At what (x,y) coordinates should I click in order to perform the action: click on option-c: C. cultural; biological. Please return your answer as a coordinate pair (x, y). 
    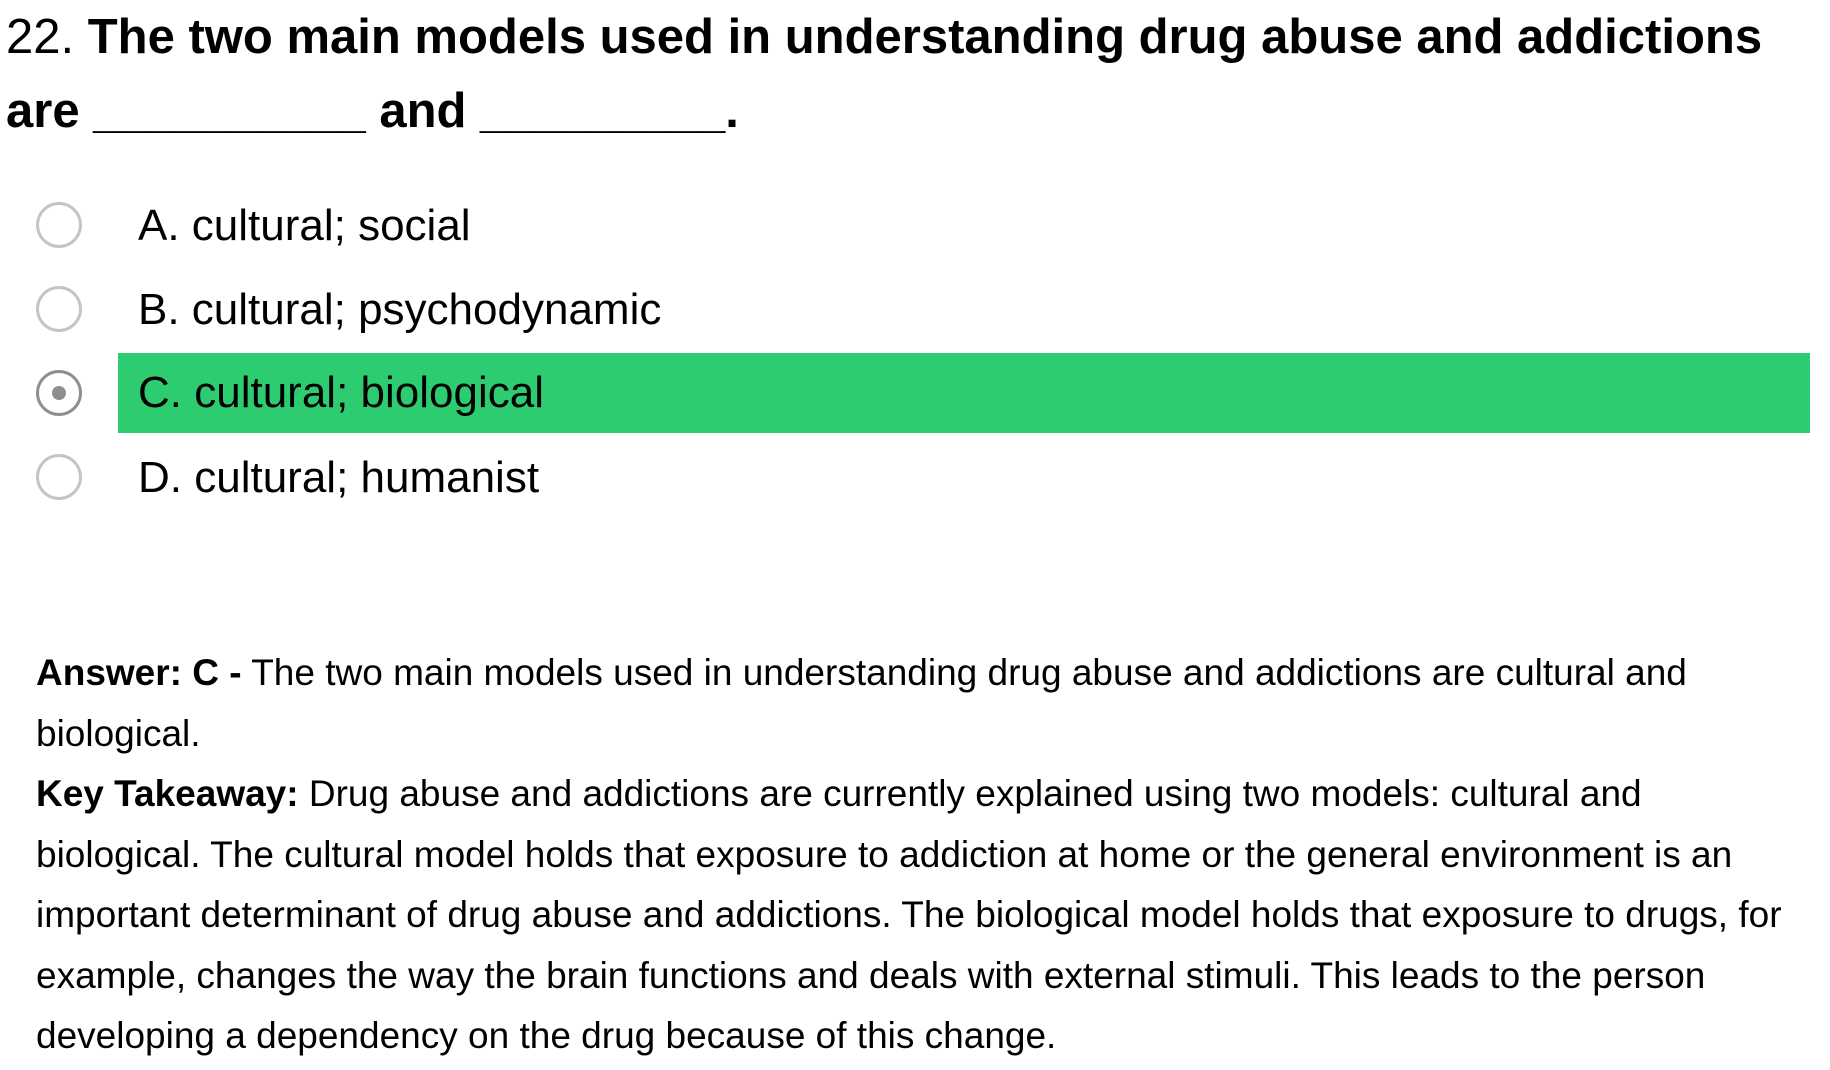
    Looking at the image, I should click on (915, 398).